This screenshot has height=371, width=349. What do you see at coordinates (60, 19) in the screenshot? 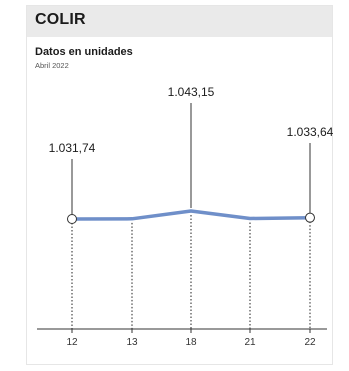
I see `chart-title: COLIR` at bounding box center [60, 19].